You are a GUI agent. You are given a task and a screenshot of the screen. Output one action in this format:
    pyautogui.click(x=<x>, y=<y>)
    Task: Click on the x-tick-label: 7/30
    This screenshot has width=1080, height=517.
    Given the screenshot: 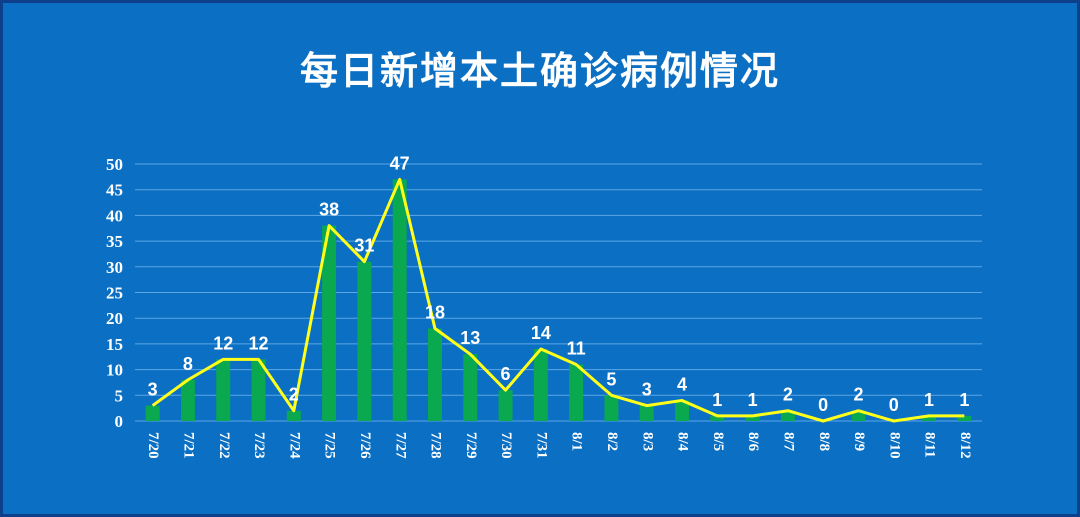 What is the action you would take?
    pyautogui.click(x=506, y=445)
    